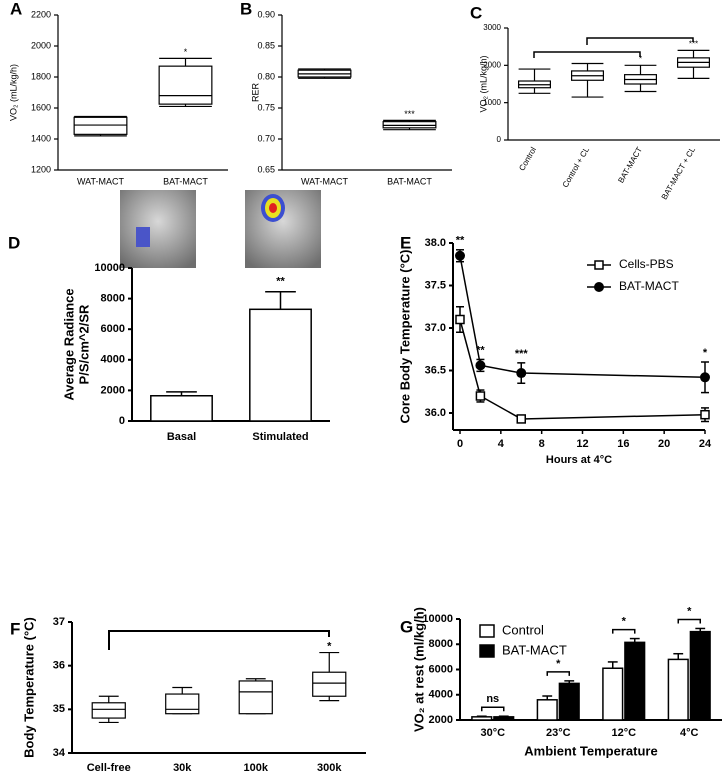 Image resolution: width=728 pixels, height=779 pixels. Describe the element at coordinates (68, 344) in the screenshot. I see `y-axis-label: Average Radiance` at that location.